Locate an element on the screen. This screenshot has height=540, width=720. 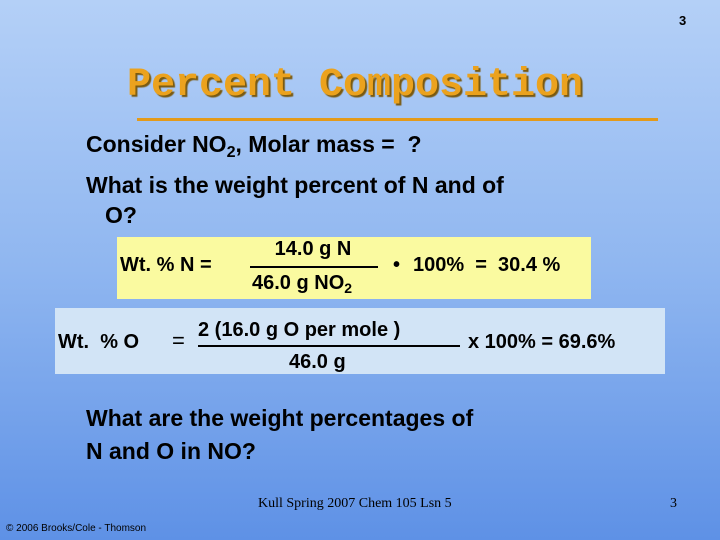
text: , Molar mass = ? is located at coordinates (328, 144).